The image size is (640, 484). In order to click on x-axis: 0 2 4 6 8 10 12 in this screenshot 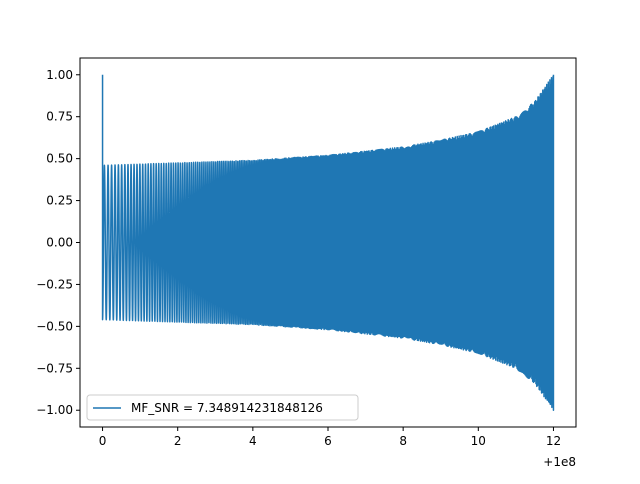, I will do `click(330, 437)`.